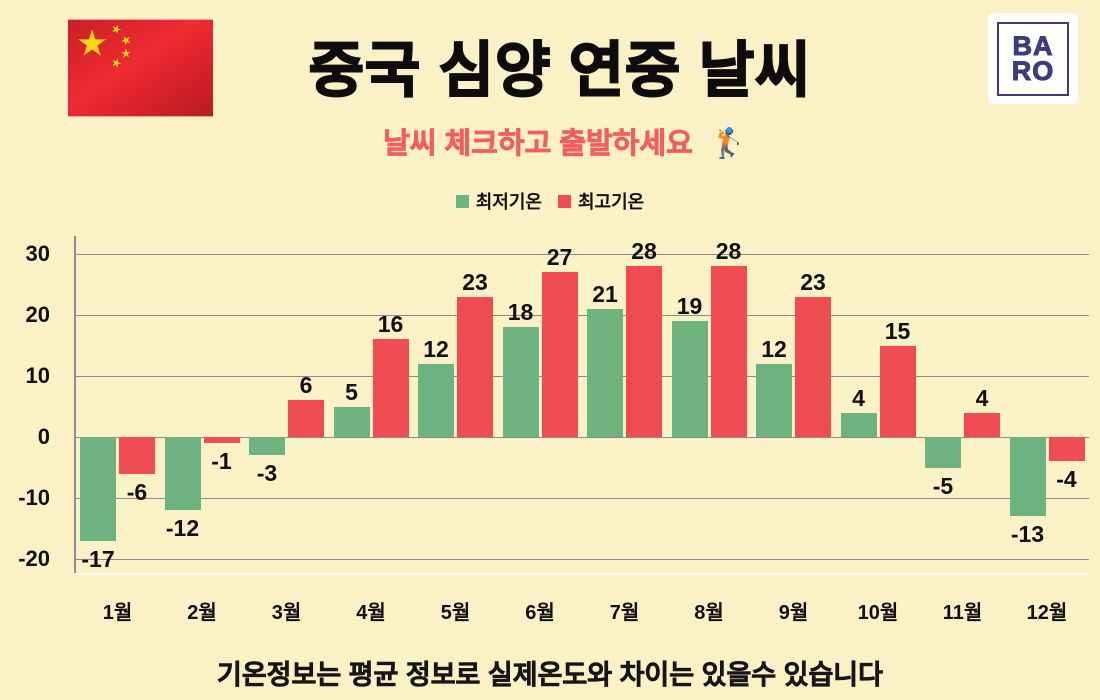  I want to click on bar-value-label: 15, so click(897, 330).